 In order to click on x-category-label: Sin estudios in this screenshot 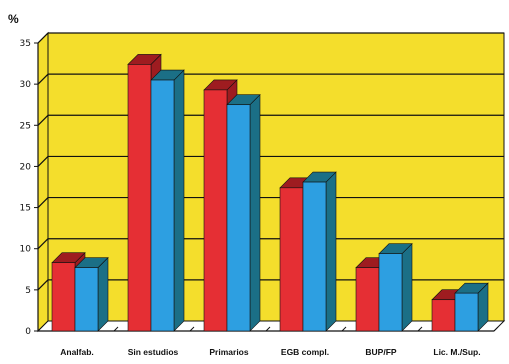, I will do `click(153, 352)`.